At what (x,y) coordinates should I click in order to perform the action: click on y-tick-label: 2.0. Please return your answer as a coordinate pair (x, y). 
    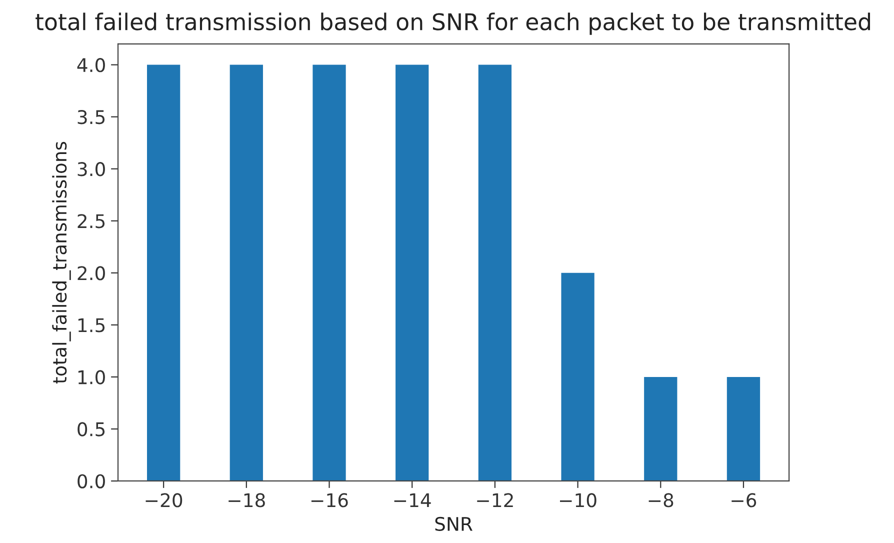
    Looking at the image, I should click on (91, 273).